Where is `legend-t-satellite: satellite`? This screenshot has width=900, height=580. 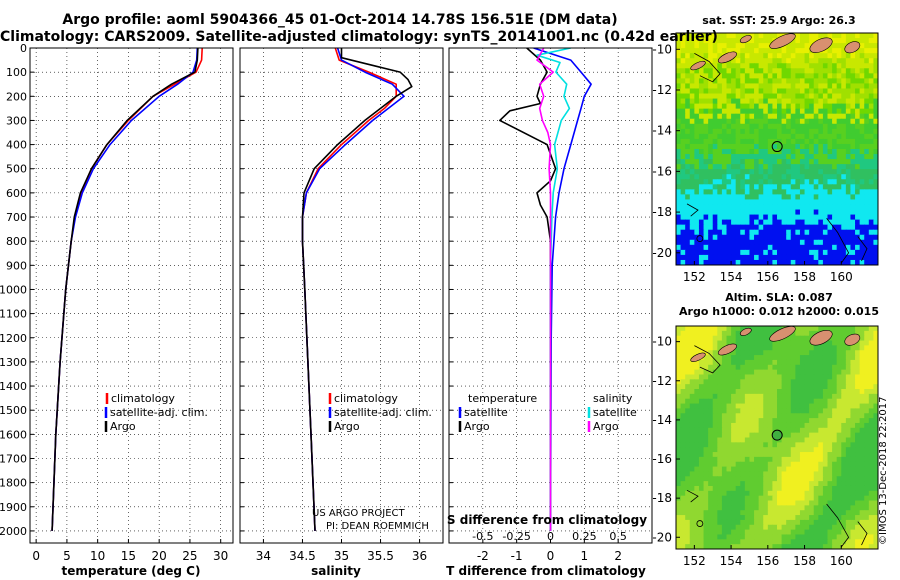 legend-t-satellite: satellite is located at coordinates (486, 412).